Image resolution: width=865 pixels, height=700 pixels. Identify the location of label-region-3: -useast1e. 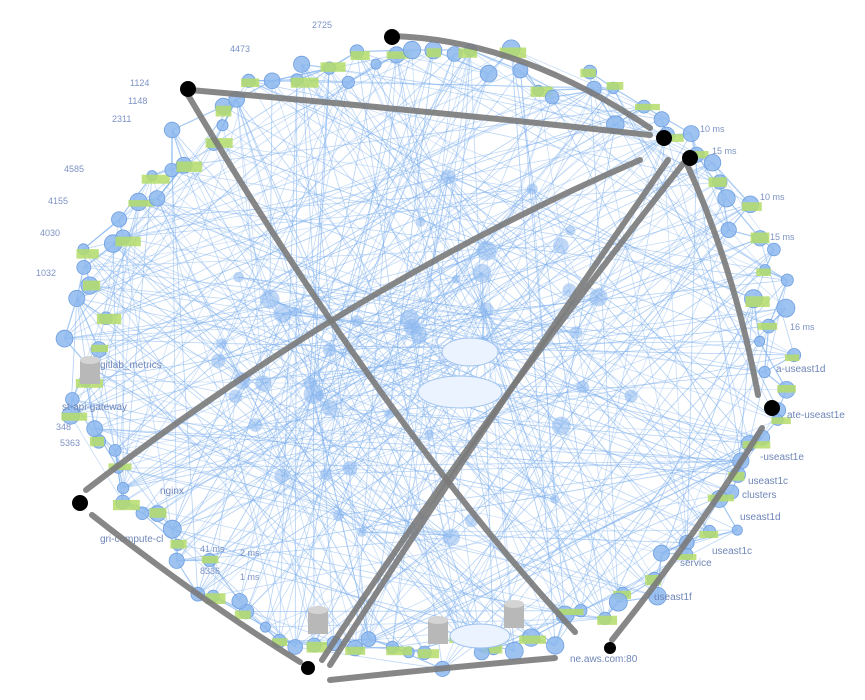
(782, 457).